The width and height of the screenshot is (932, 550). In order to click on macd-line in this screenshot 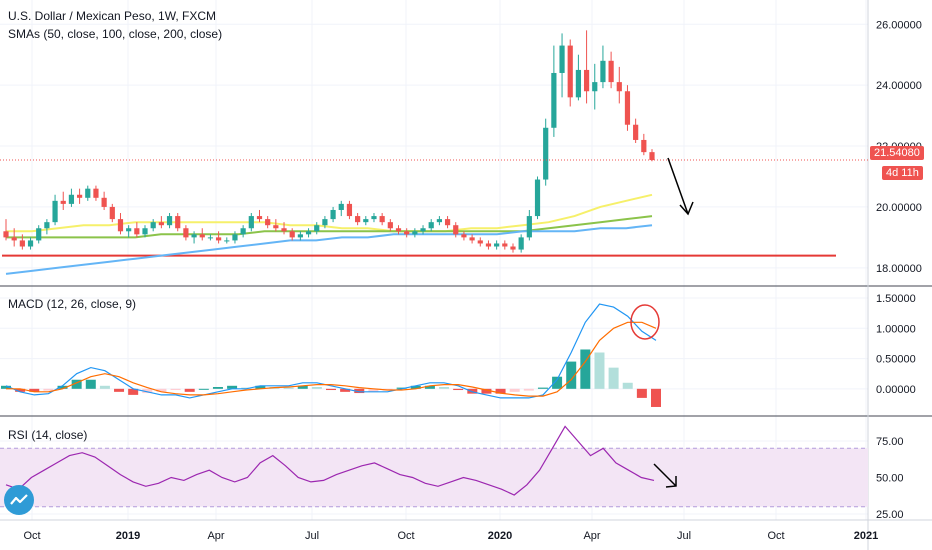, I will do `click(331, 351)`.